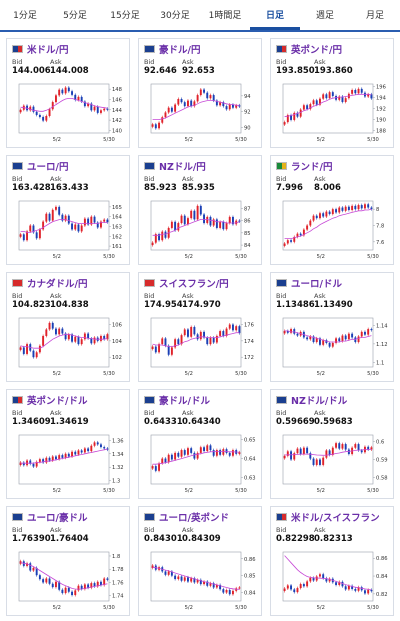 The height and width of the screenshot is (621, 400). Describe the element at coordinates (69, 422) in the screenshot. I see `ask-value: 1.34619` at that location.